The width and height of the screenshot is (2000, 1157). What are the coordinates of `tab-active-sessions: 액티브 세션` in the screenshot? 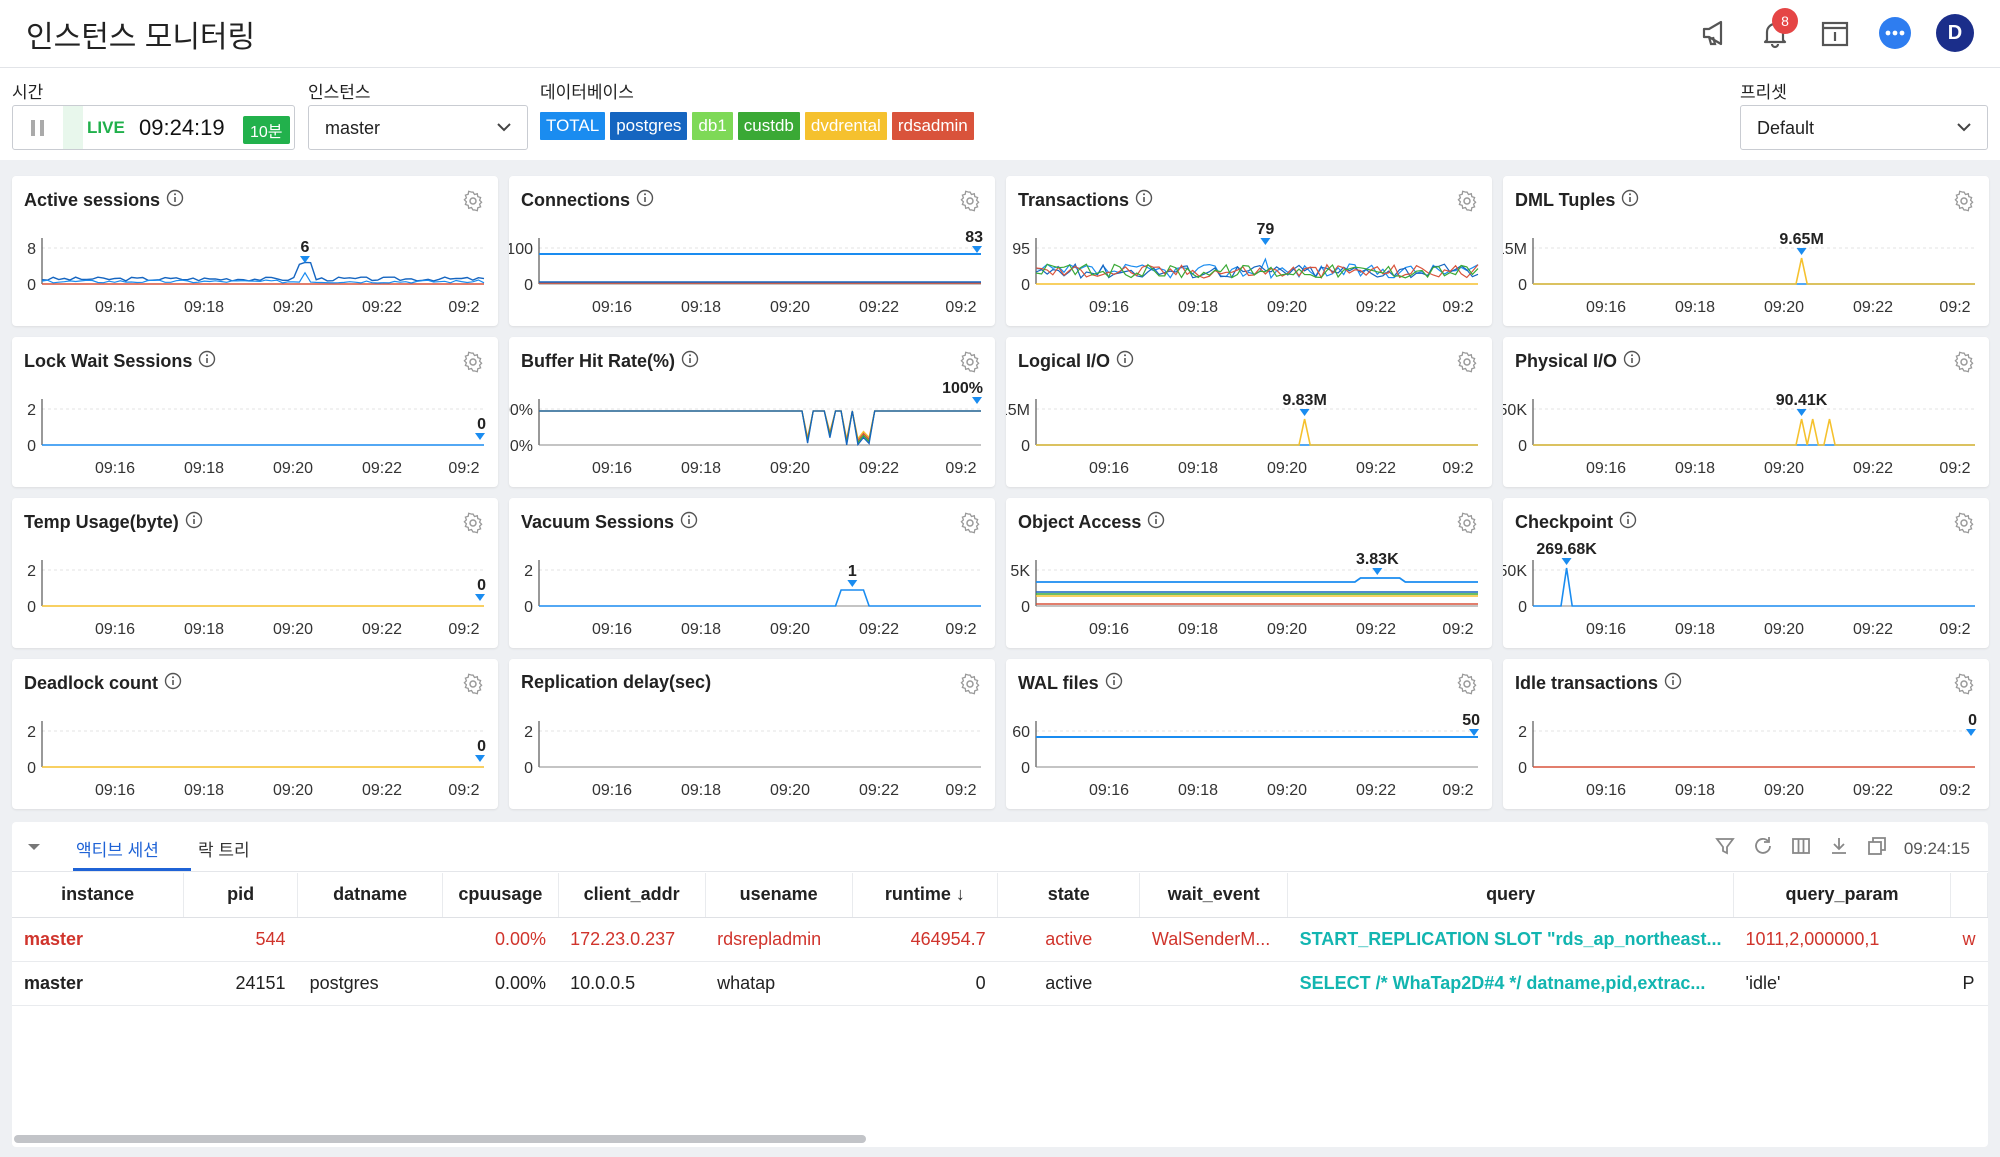 It's located at (117, 850).